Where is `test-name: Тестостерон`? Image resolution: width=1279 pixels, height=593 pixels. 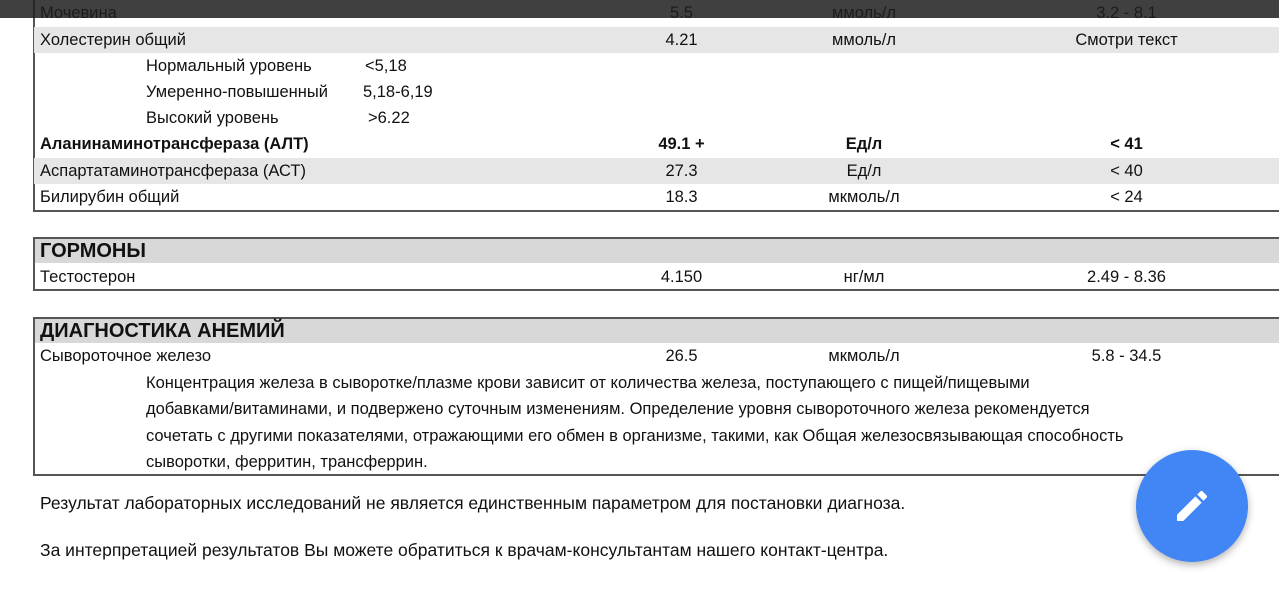 test-name: Тестостерон is located at coordinates (88, 277).